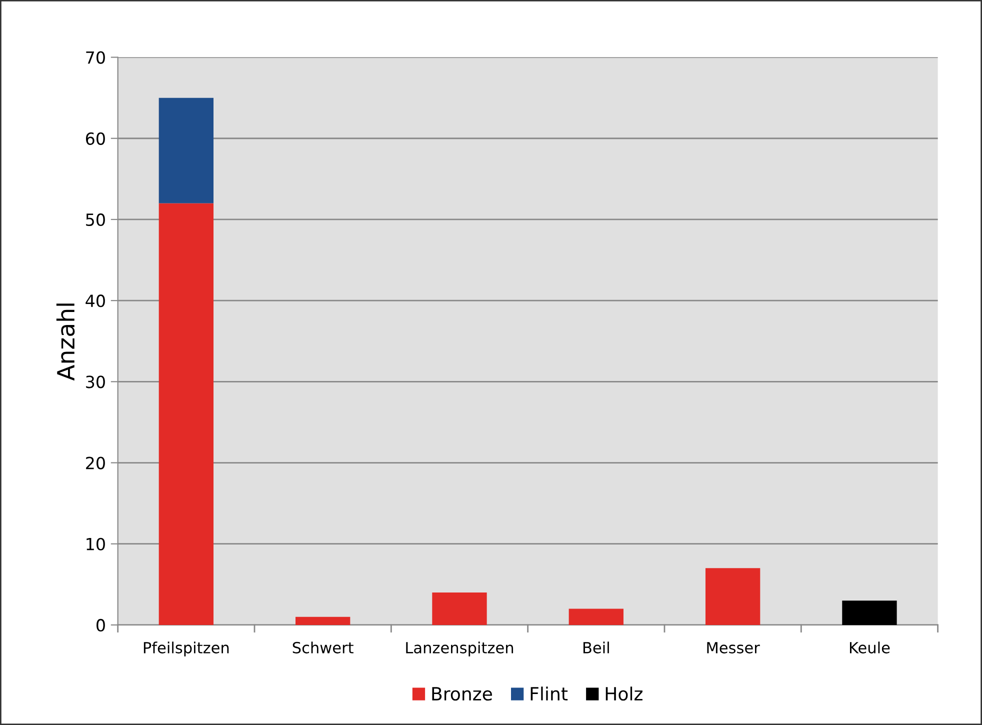  I want to click on y-tick-label: 20, so click(95, 463).